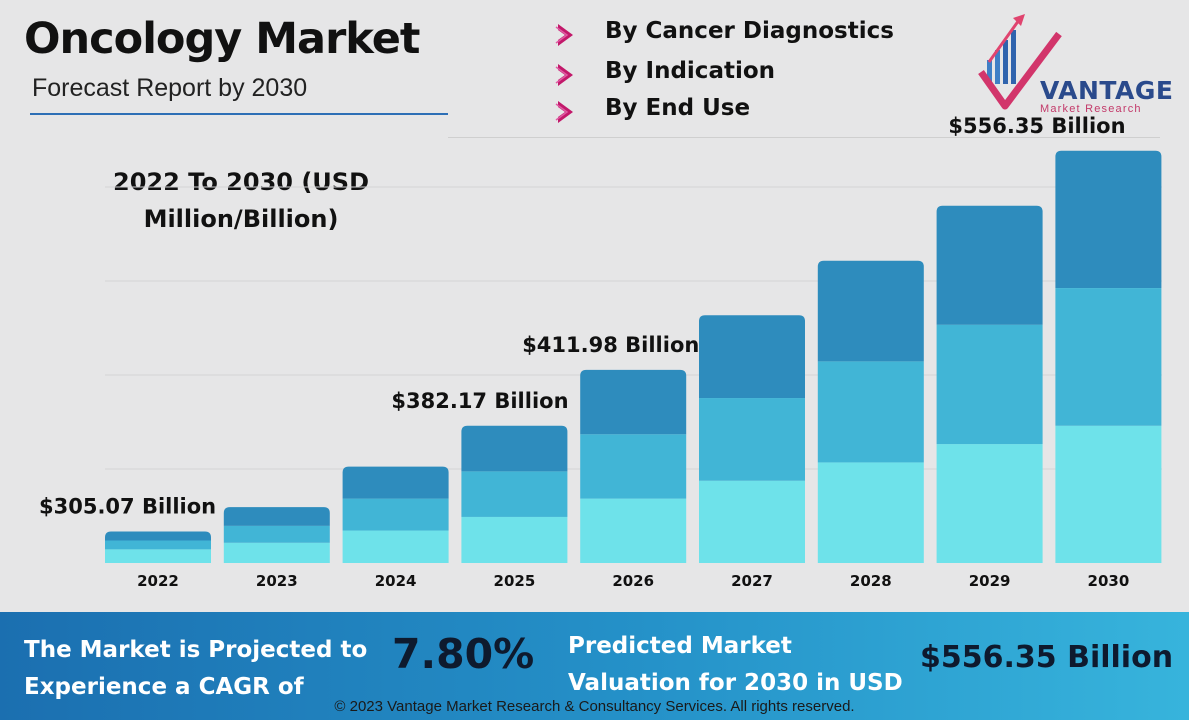 This screenshot has height=720, width=1189. Describe the element at coordinates (170, 88) in the screenshot. I see `page-subtitle: Forecast Report by 2030` at that location.